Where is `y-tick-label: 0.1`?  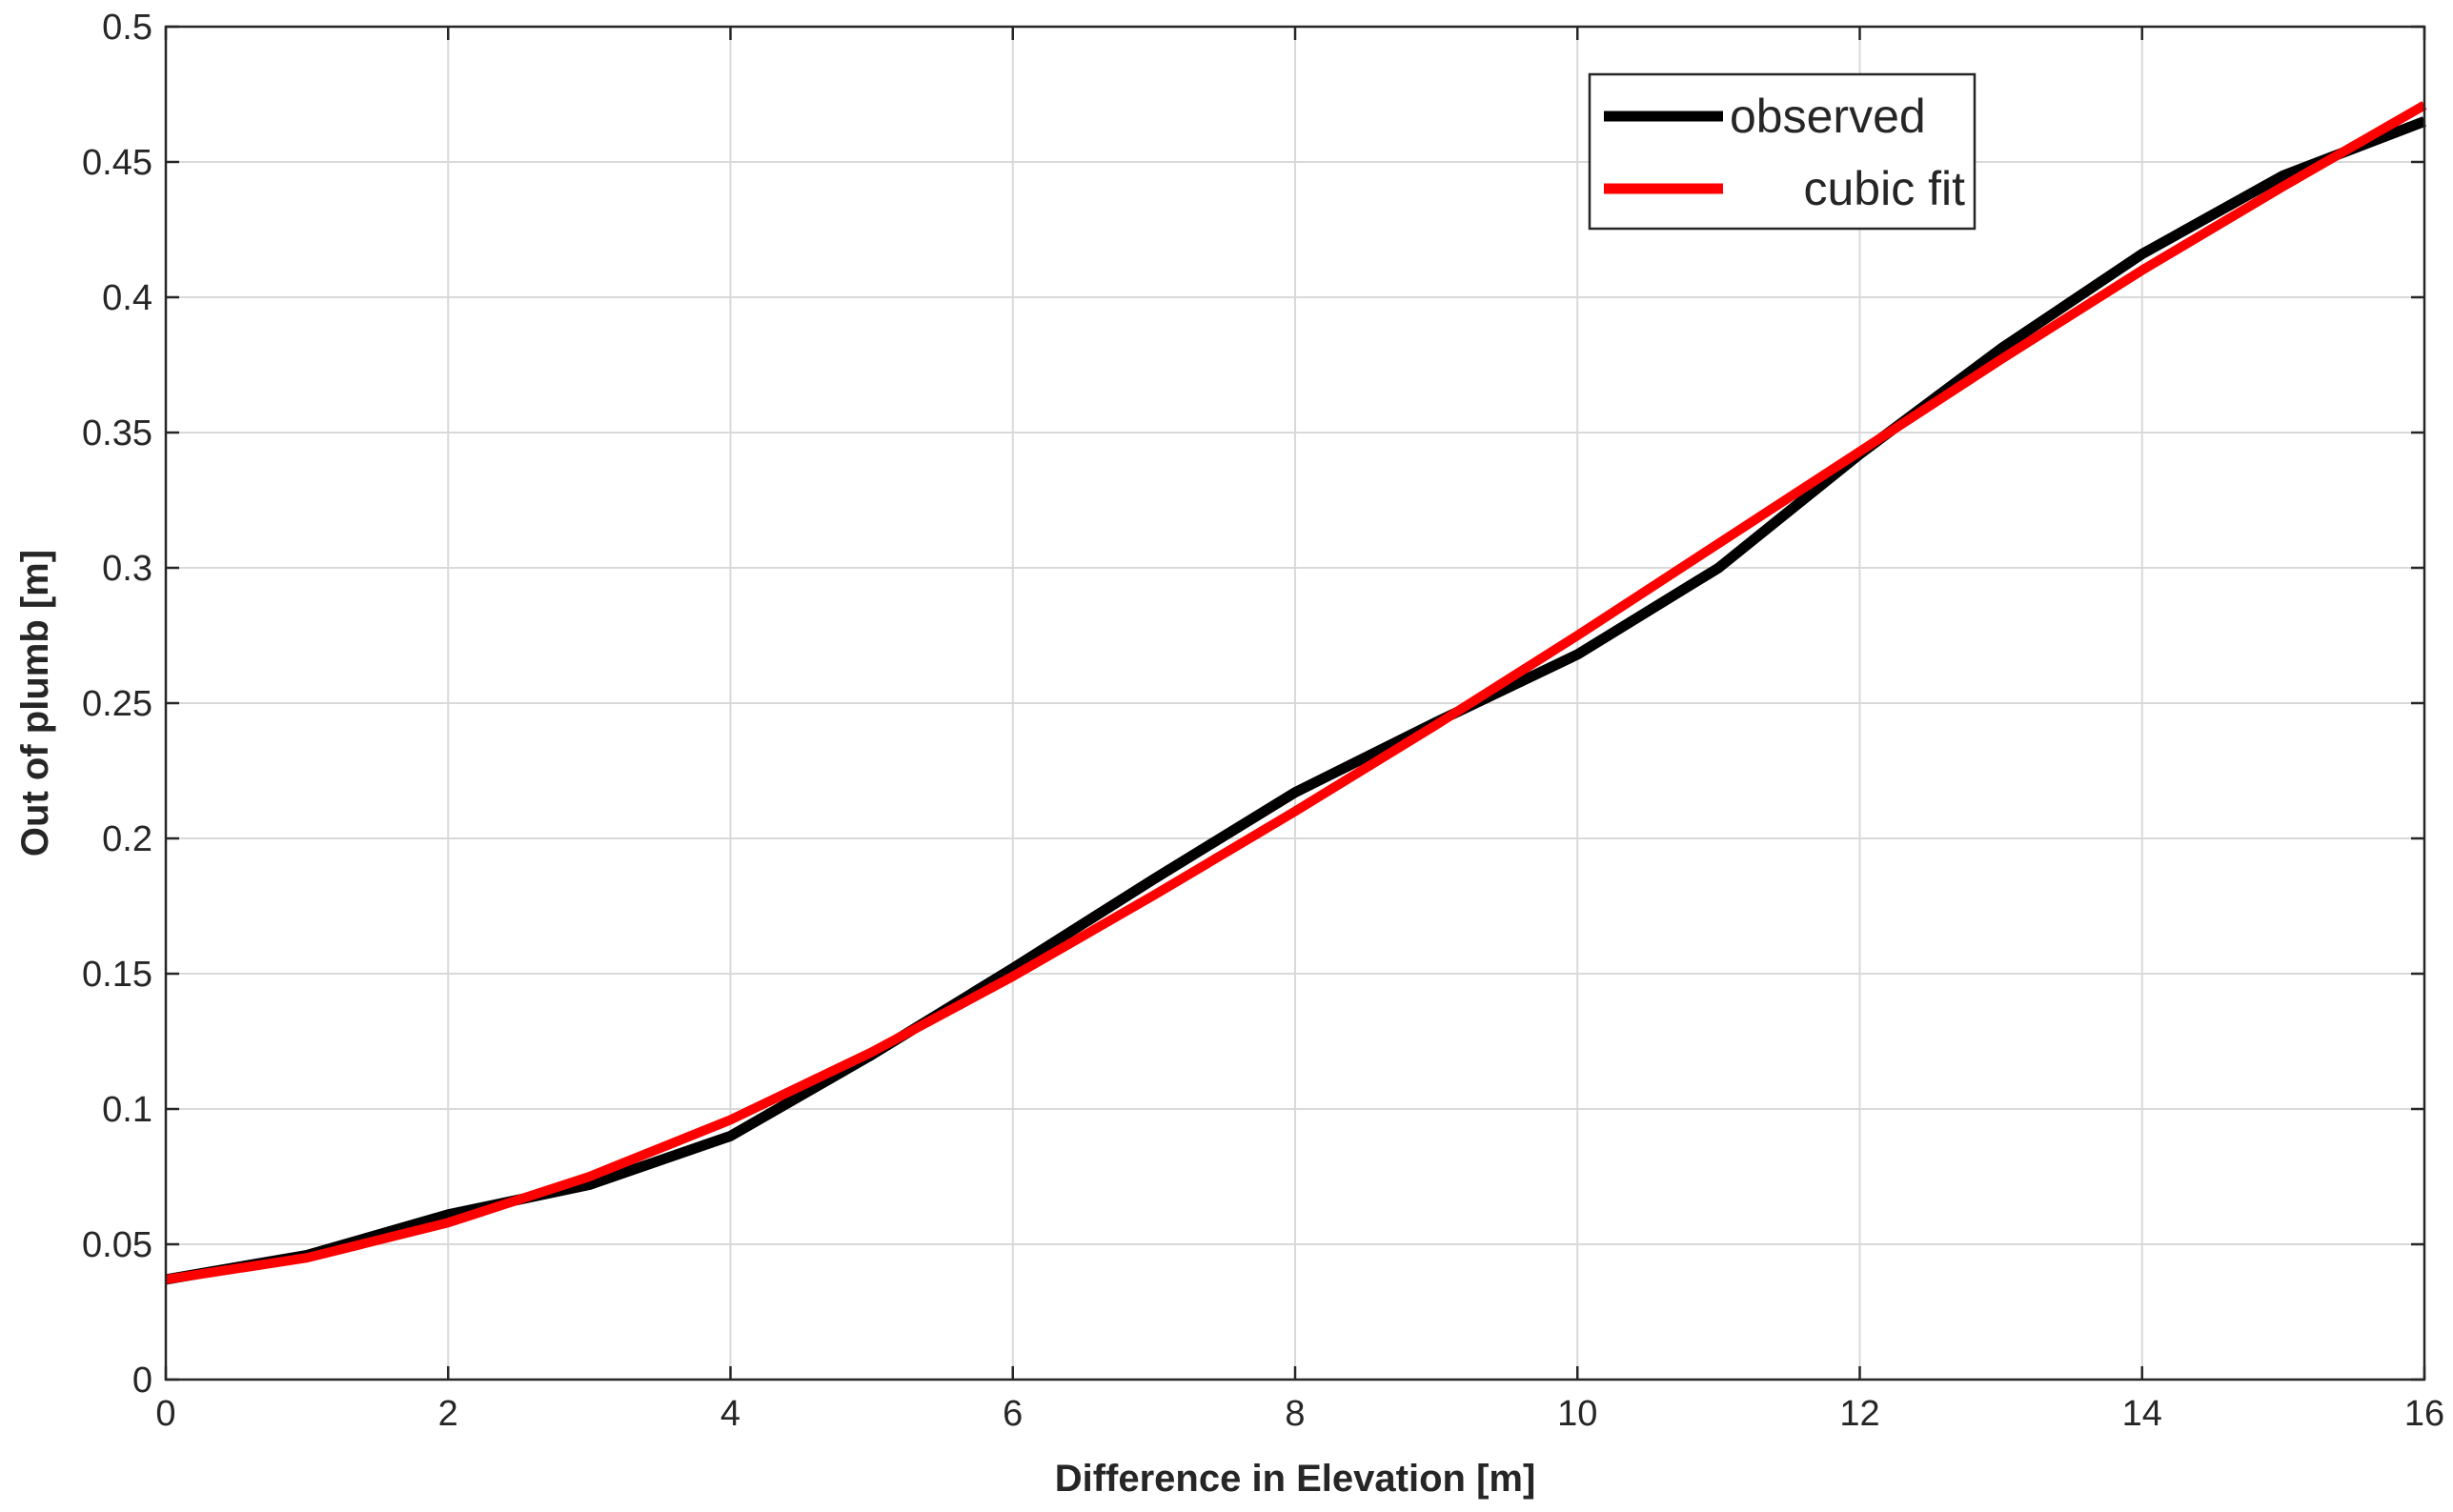
y-tick-label: 0.1 is located at coordinates (127, 1110).